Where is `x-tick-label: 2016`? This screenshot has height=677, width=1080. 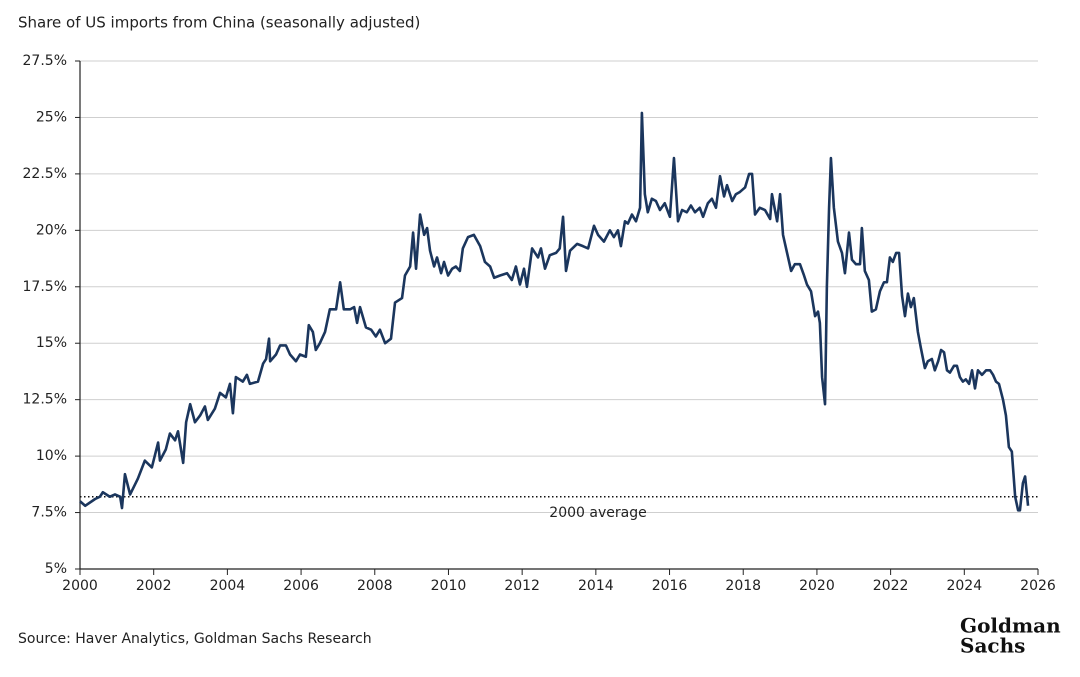
x-tick-label: 2016 is located at coordinates (670, 586).